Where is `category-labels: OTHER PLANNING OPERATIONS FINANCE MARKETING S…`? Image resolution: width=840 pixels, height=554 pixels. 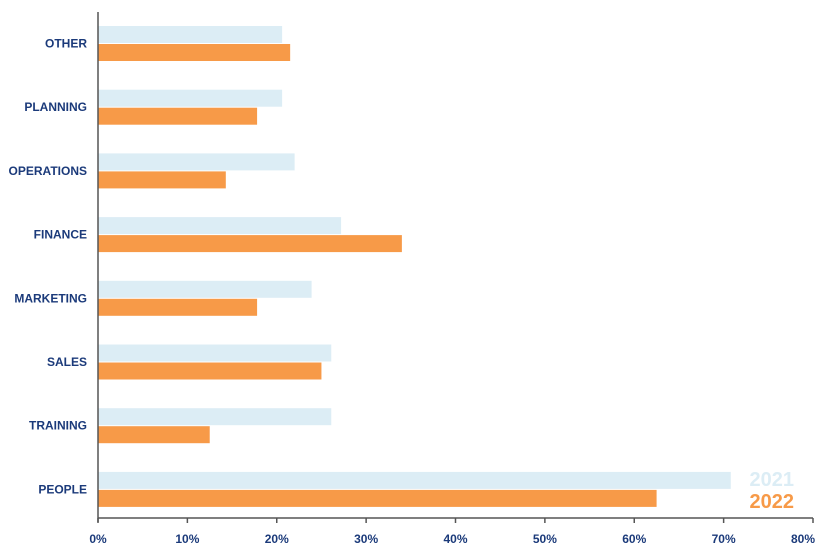
category-labels: OTHER PLANNING OPERATIONS FINANCE MARKETING S… is located at coordinates (48, 267).